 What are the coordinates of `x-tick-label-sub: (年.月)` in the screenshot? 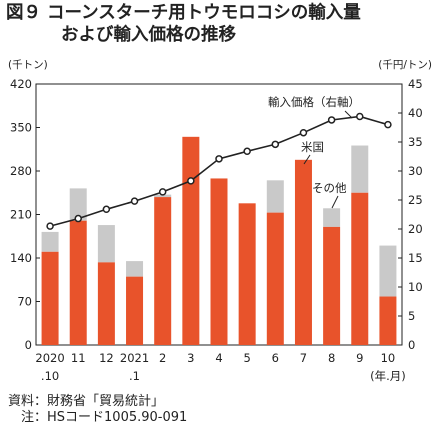 It's located at (388, 376).